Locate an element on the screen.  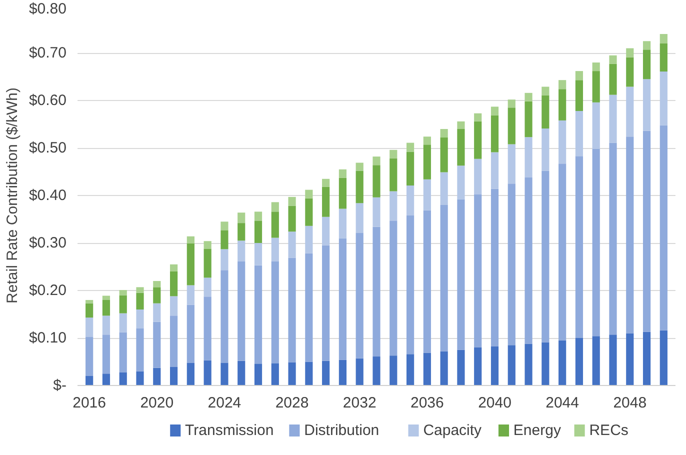
x-tick-label: 2028 is located at coordinates (292, 403).